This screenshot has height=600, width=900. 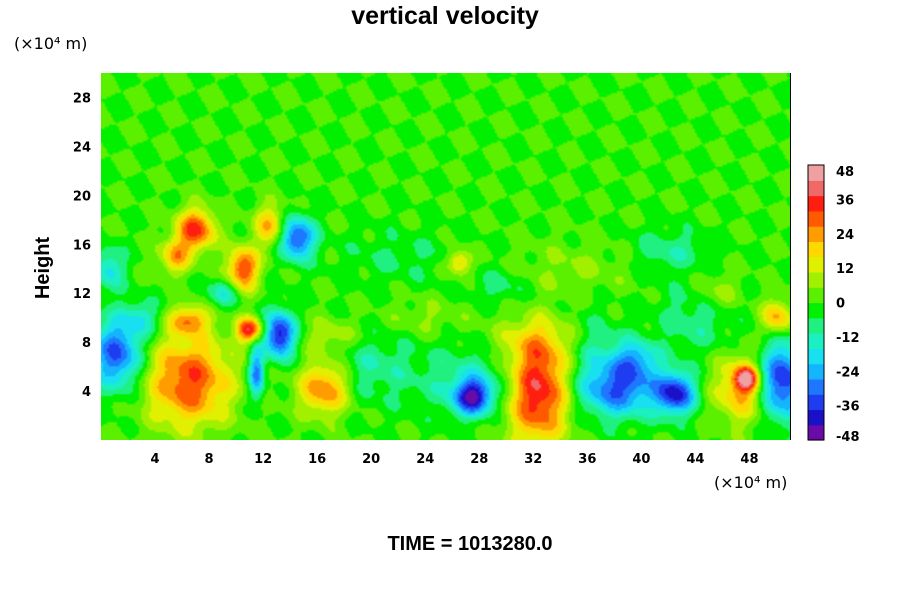 I want to click on y-tick-label: 16, so click(x=82, y=245).